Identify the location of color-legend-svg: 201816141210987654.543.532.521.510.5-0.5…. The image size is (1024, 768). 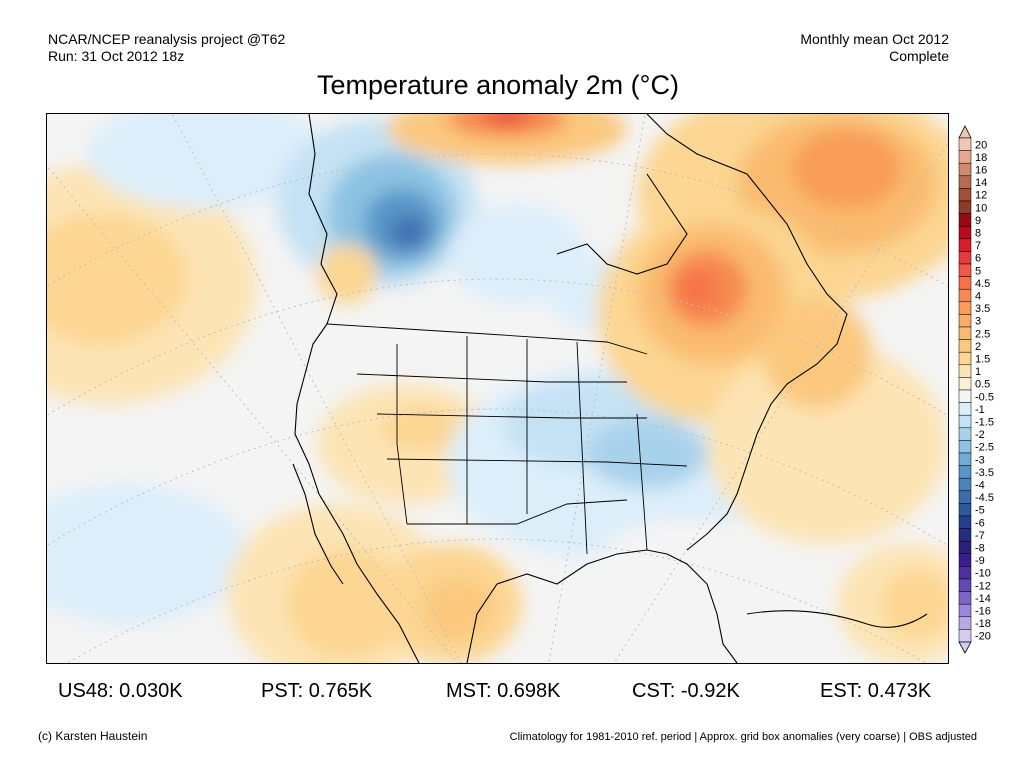
(976, 389).